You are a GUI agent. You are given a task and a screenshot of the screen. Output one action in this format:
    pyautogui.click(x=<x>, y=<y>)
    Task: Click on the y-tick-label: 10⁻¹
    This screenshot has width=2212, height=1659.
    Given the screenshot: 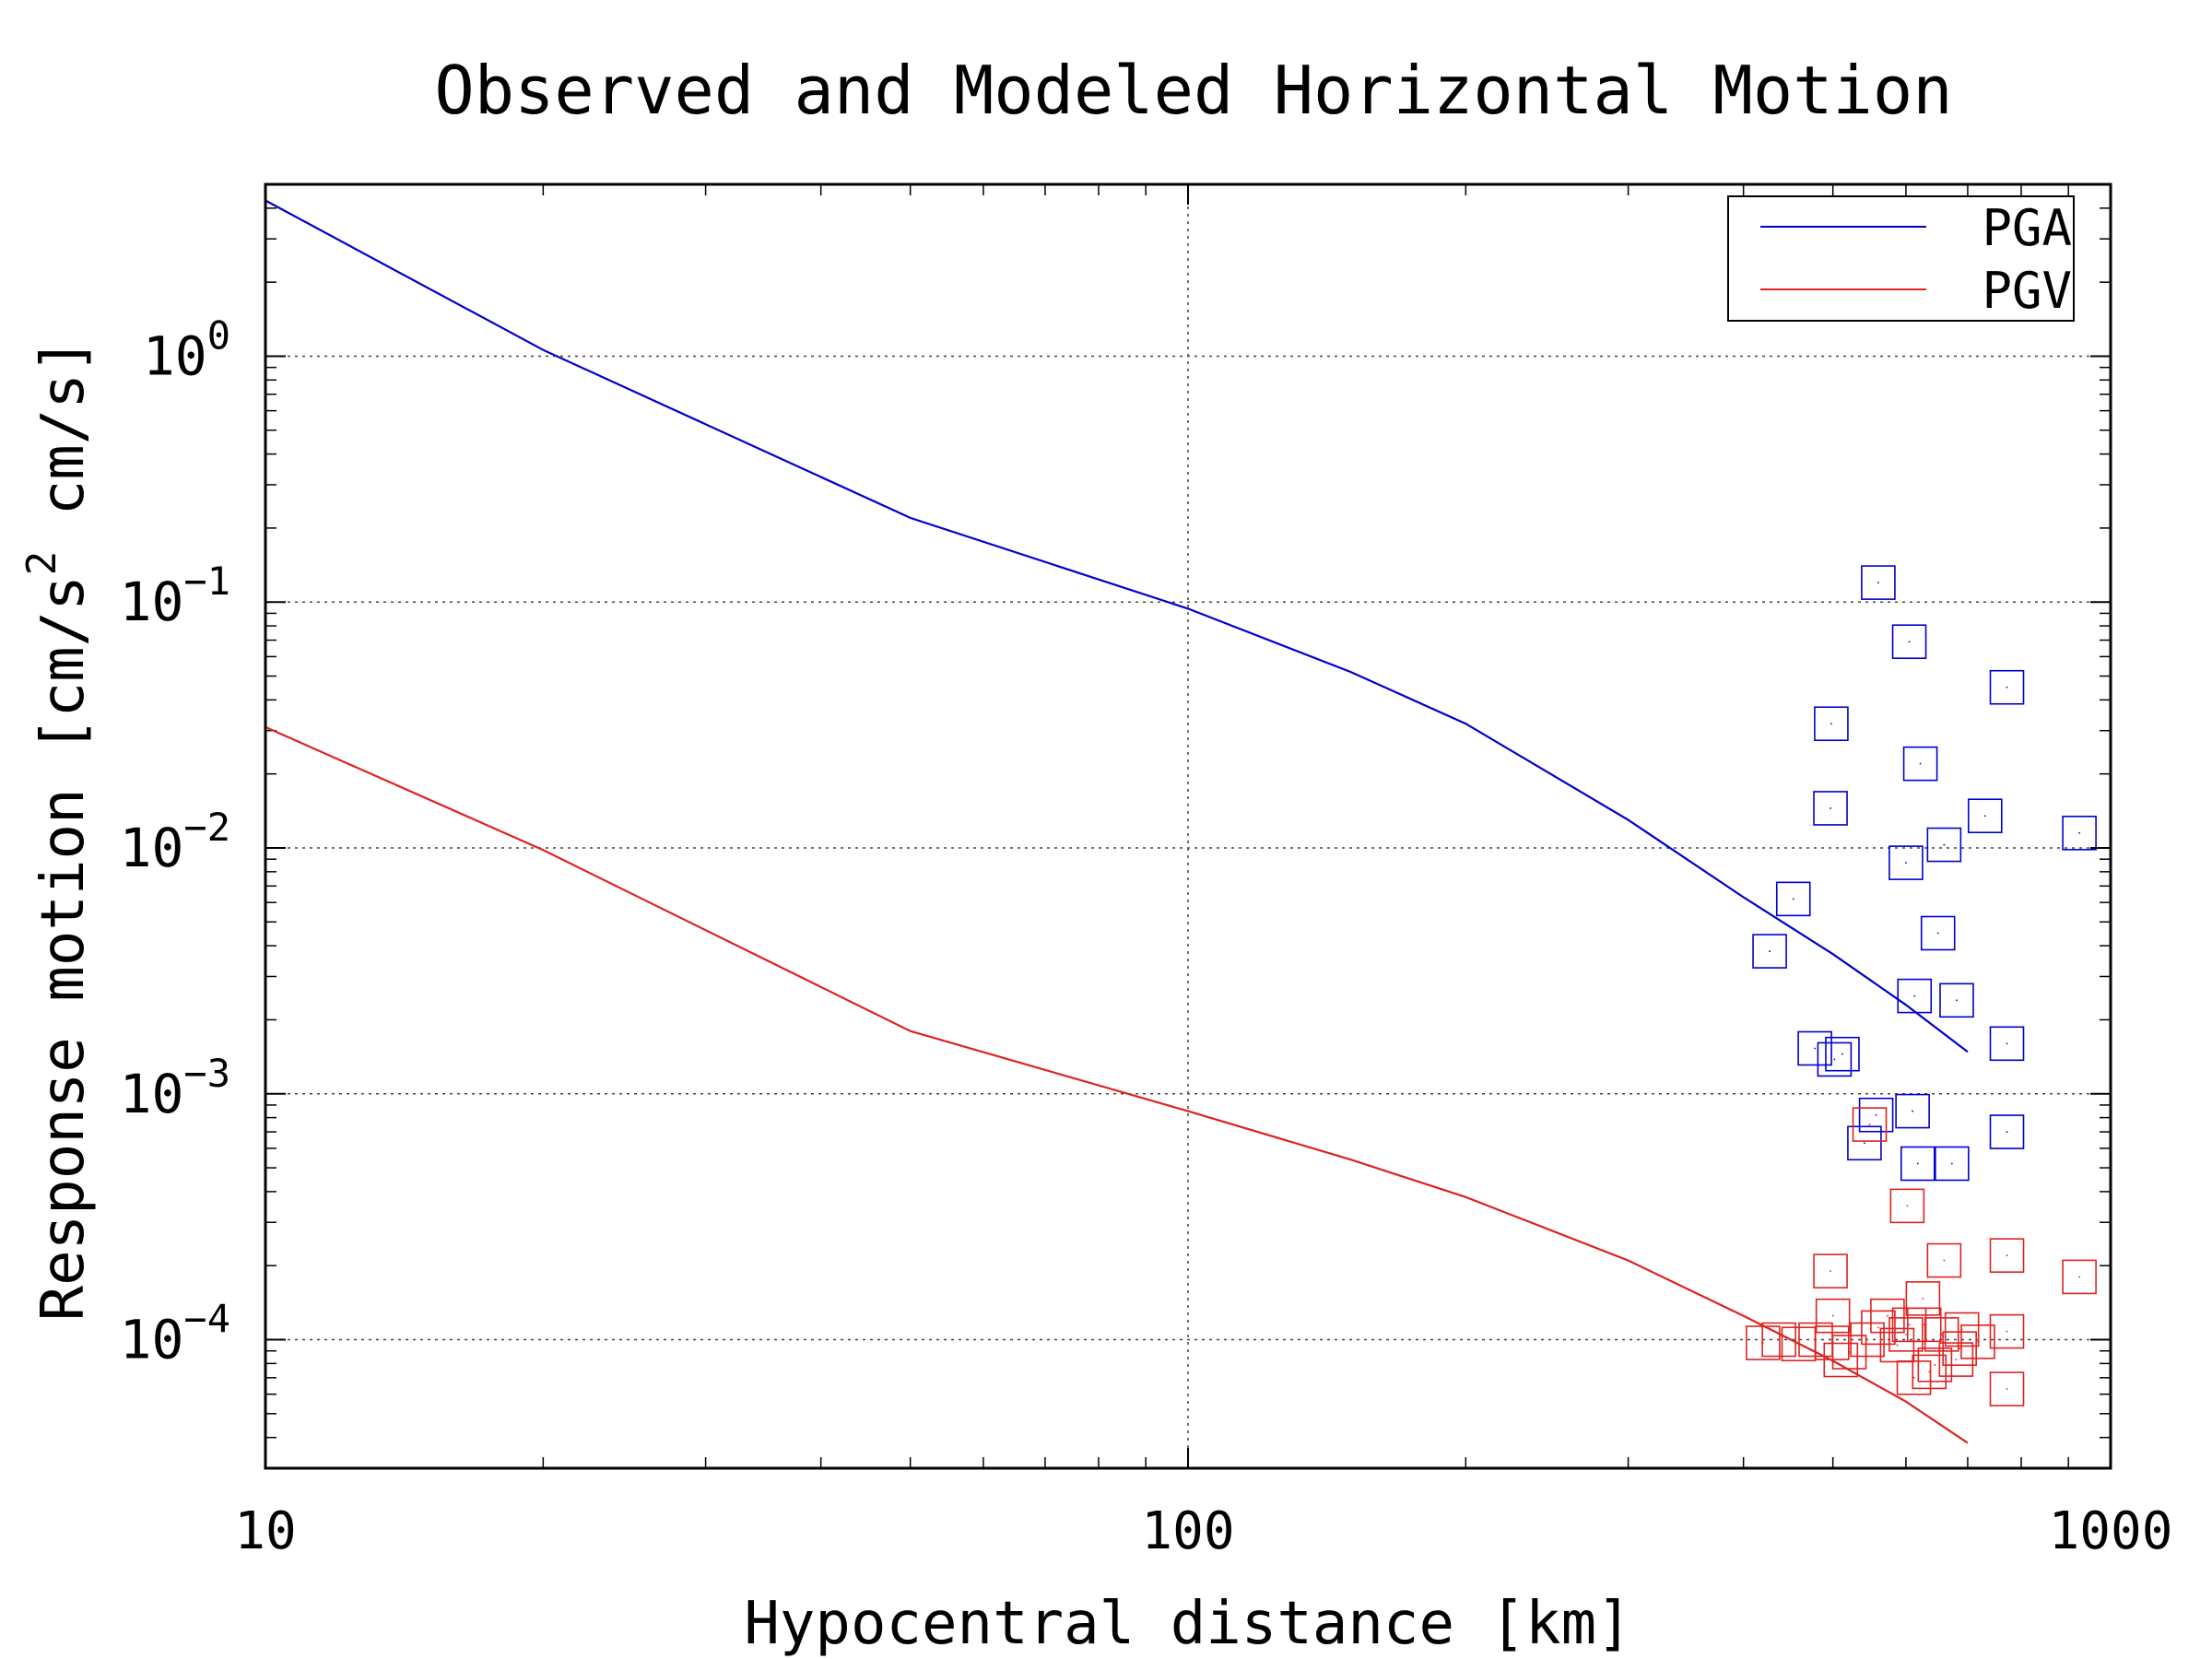 What is the action you would take?
    pyautogui.click(x=175, y=596)
    